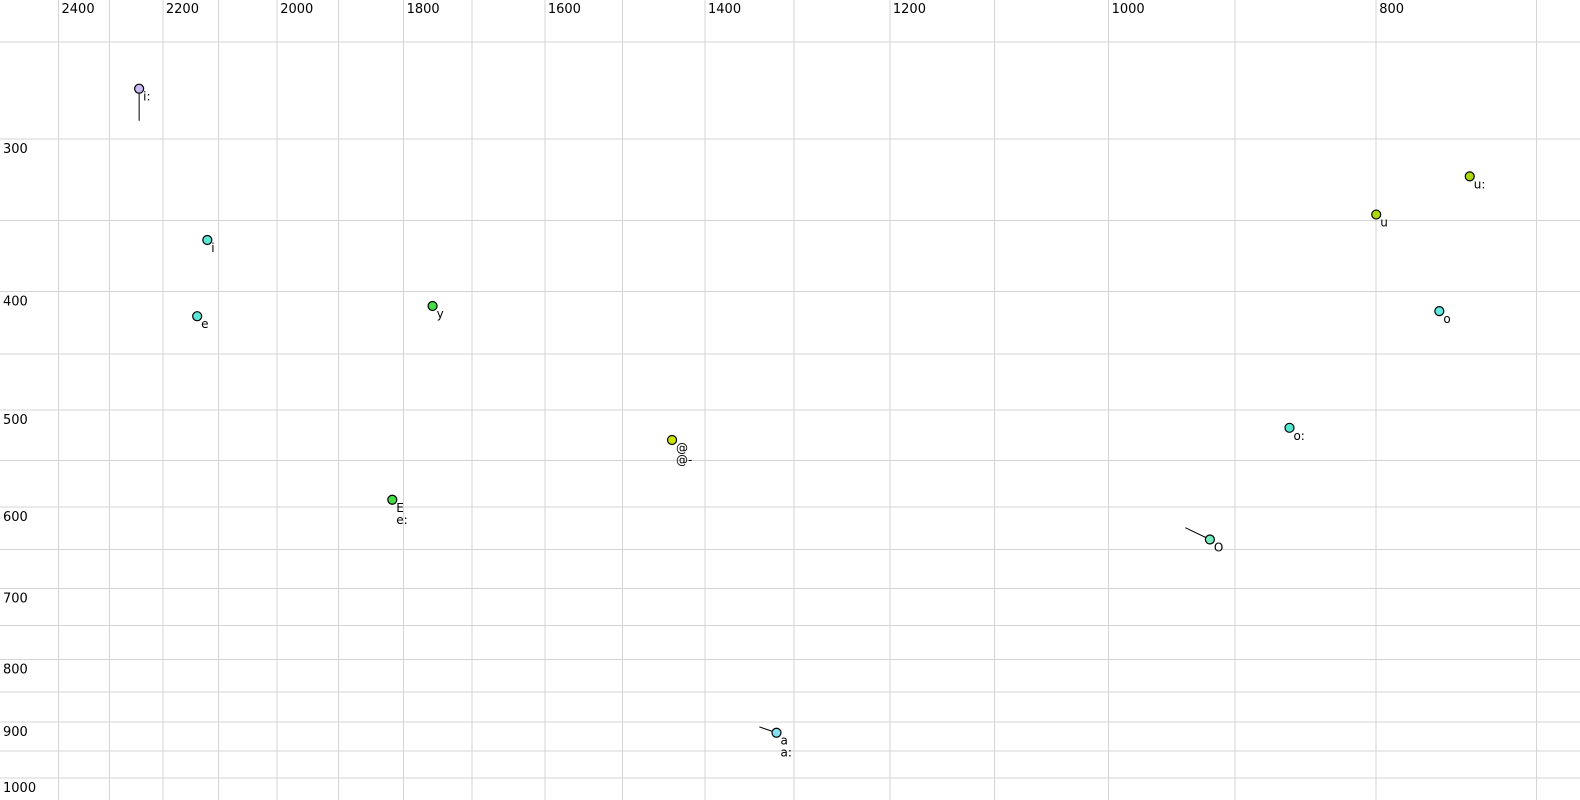 The width and height of the screenshot is (1580, 800). What do you see at coordinates (724, 9) in the screenshot?
I see `x-axis-tick-1400: 1400` at bounding box center [724, 9].